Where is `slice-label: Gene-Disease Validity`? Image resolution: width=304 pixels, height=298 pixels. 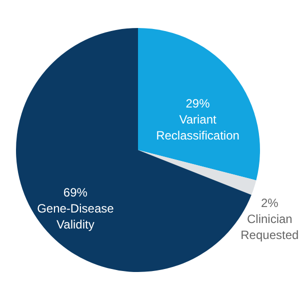
slice-label: Gene-Disease Validity is located at coordinates (75, 217).